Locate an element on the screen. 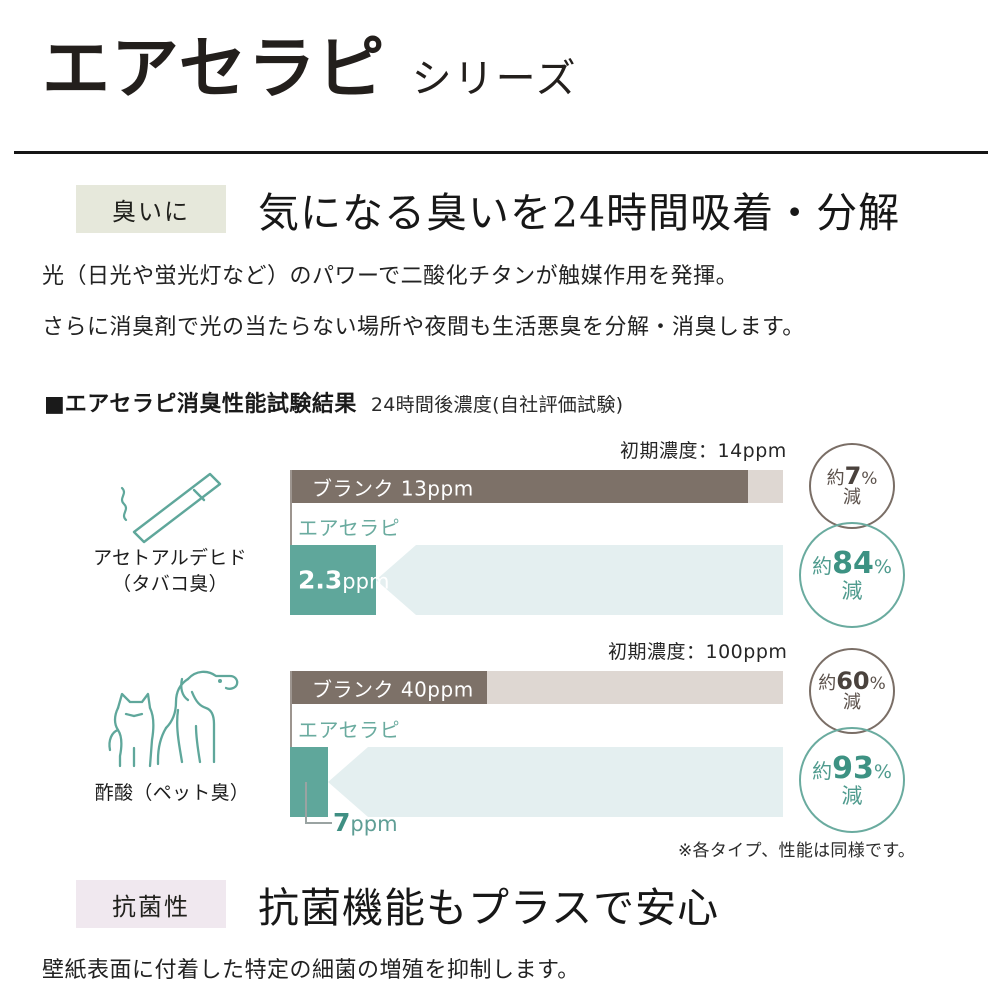 This screenshot has width=1000, height=1000. antibacterial-body-line-1: 壁紙表面に付着した特定の細菌の増殖を抑制します。 is located at coordinates (311, 970).